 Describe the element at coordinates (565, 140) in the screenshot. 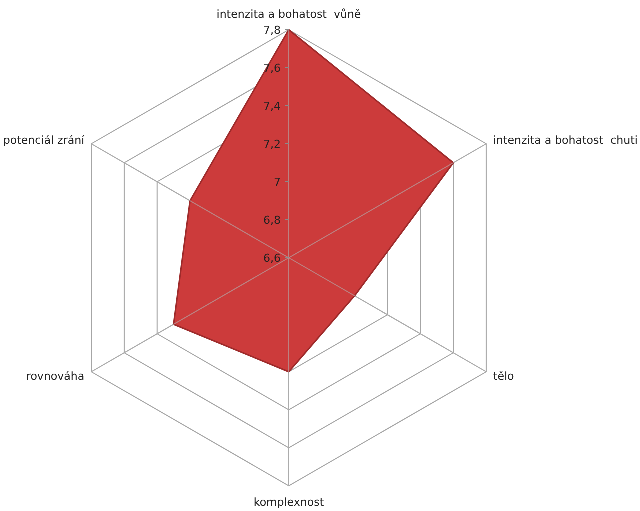

I see `spoke-label: intenzita a bohatost chuti` at that location.